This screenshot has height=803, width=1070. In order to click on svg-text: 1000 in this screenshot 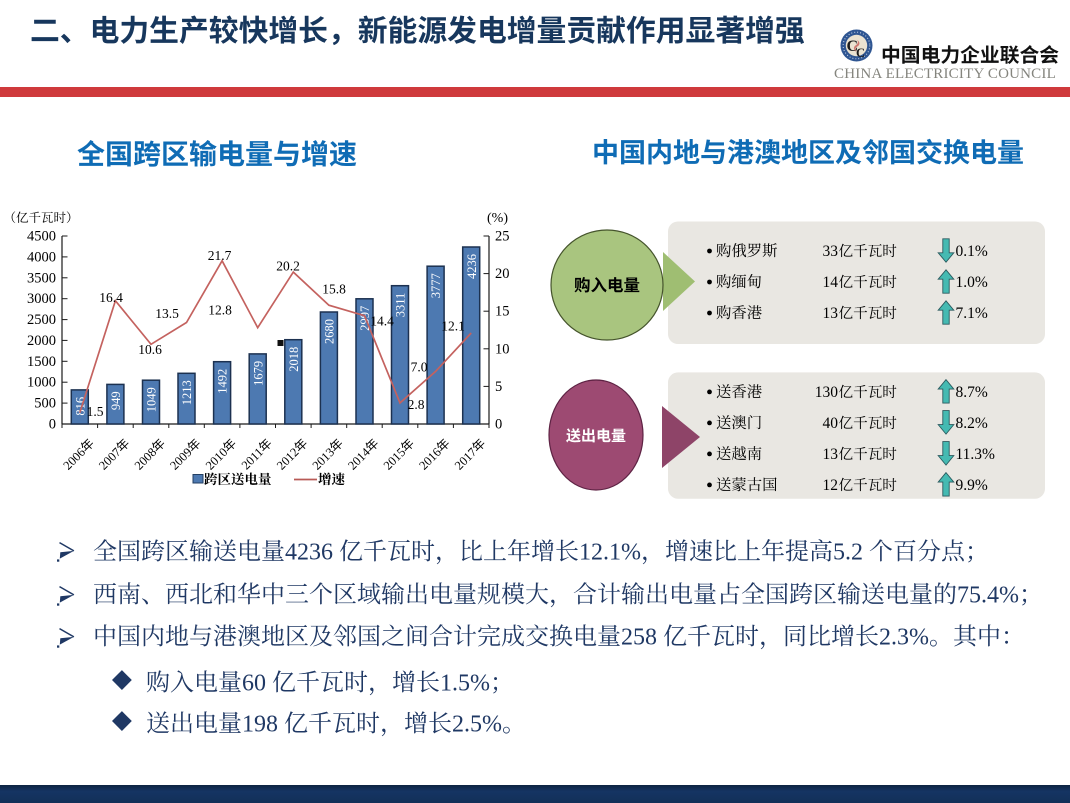, I will do `click(41, 383)`.